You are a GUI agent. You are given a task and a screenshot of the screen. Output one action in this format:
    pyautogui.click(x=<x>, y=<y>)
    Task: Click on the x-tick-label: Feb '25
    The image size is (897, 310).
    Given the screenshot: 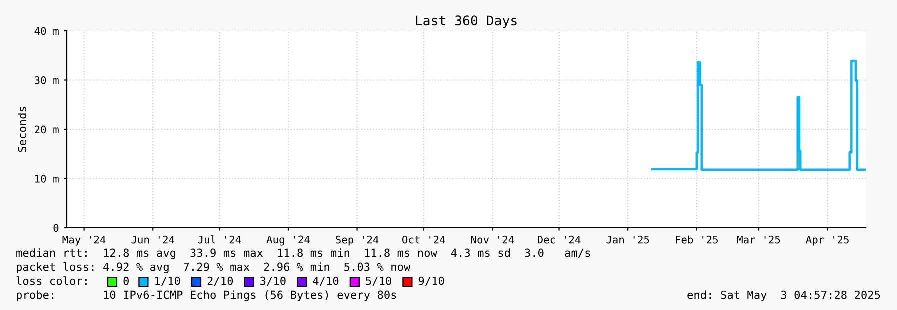 What is the action you would take?
    pyautogui.click(x=697, y=240)
    